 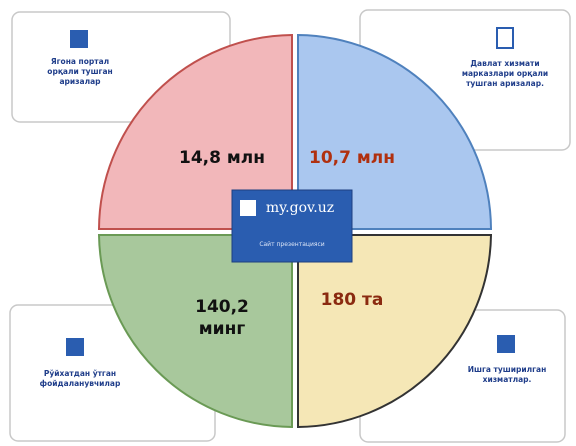 I want to click on quadrant-value: 10,7 млн, so click(x=352, y=158).